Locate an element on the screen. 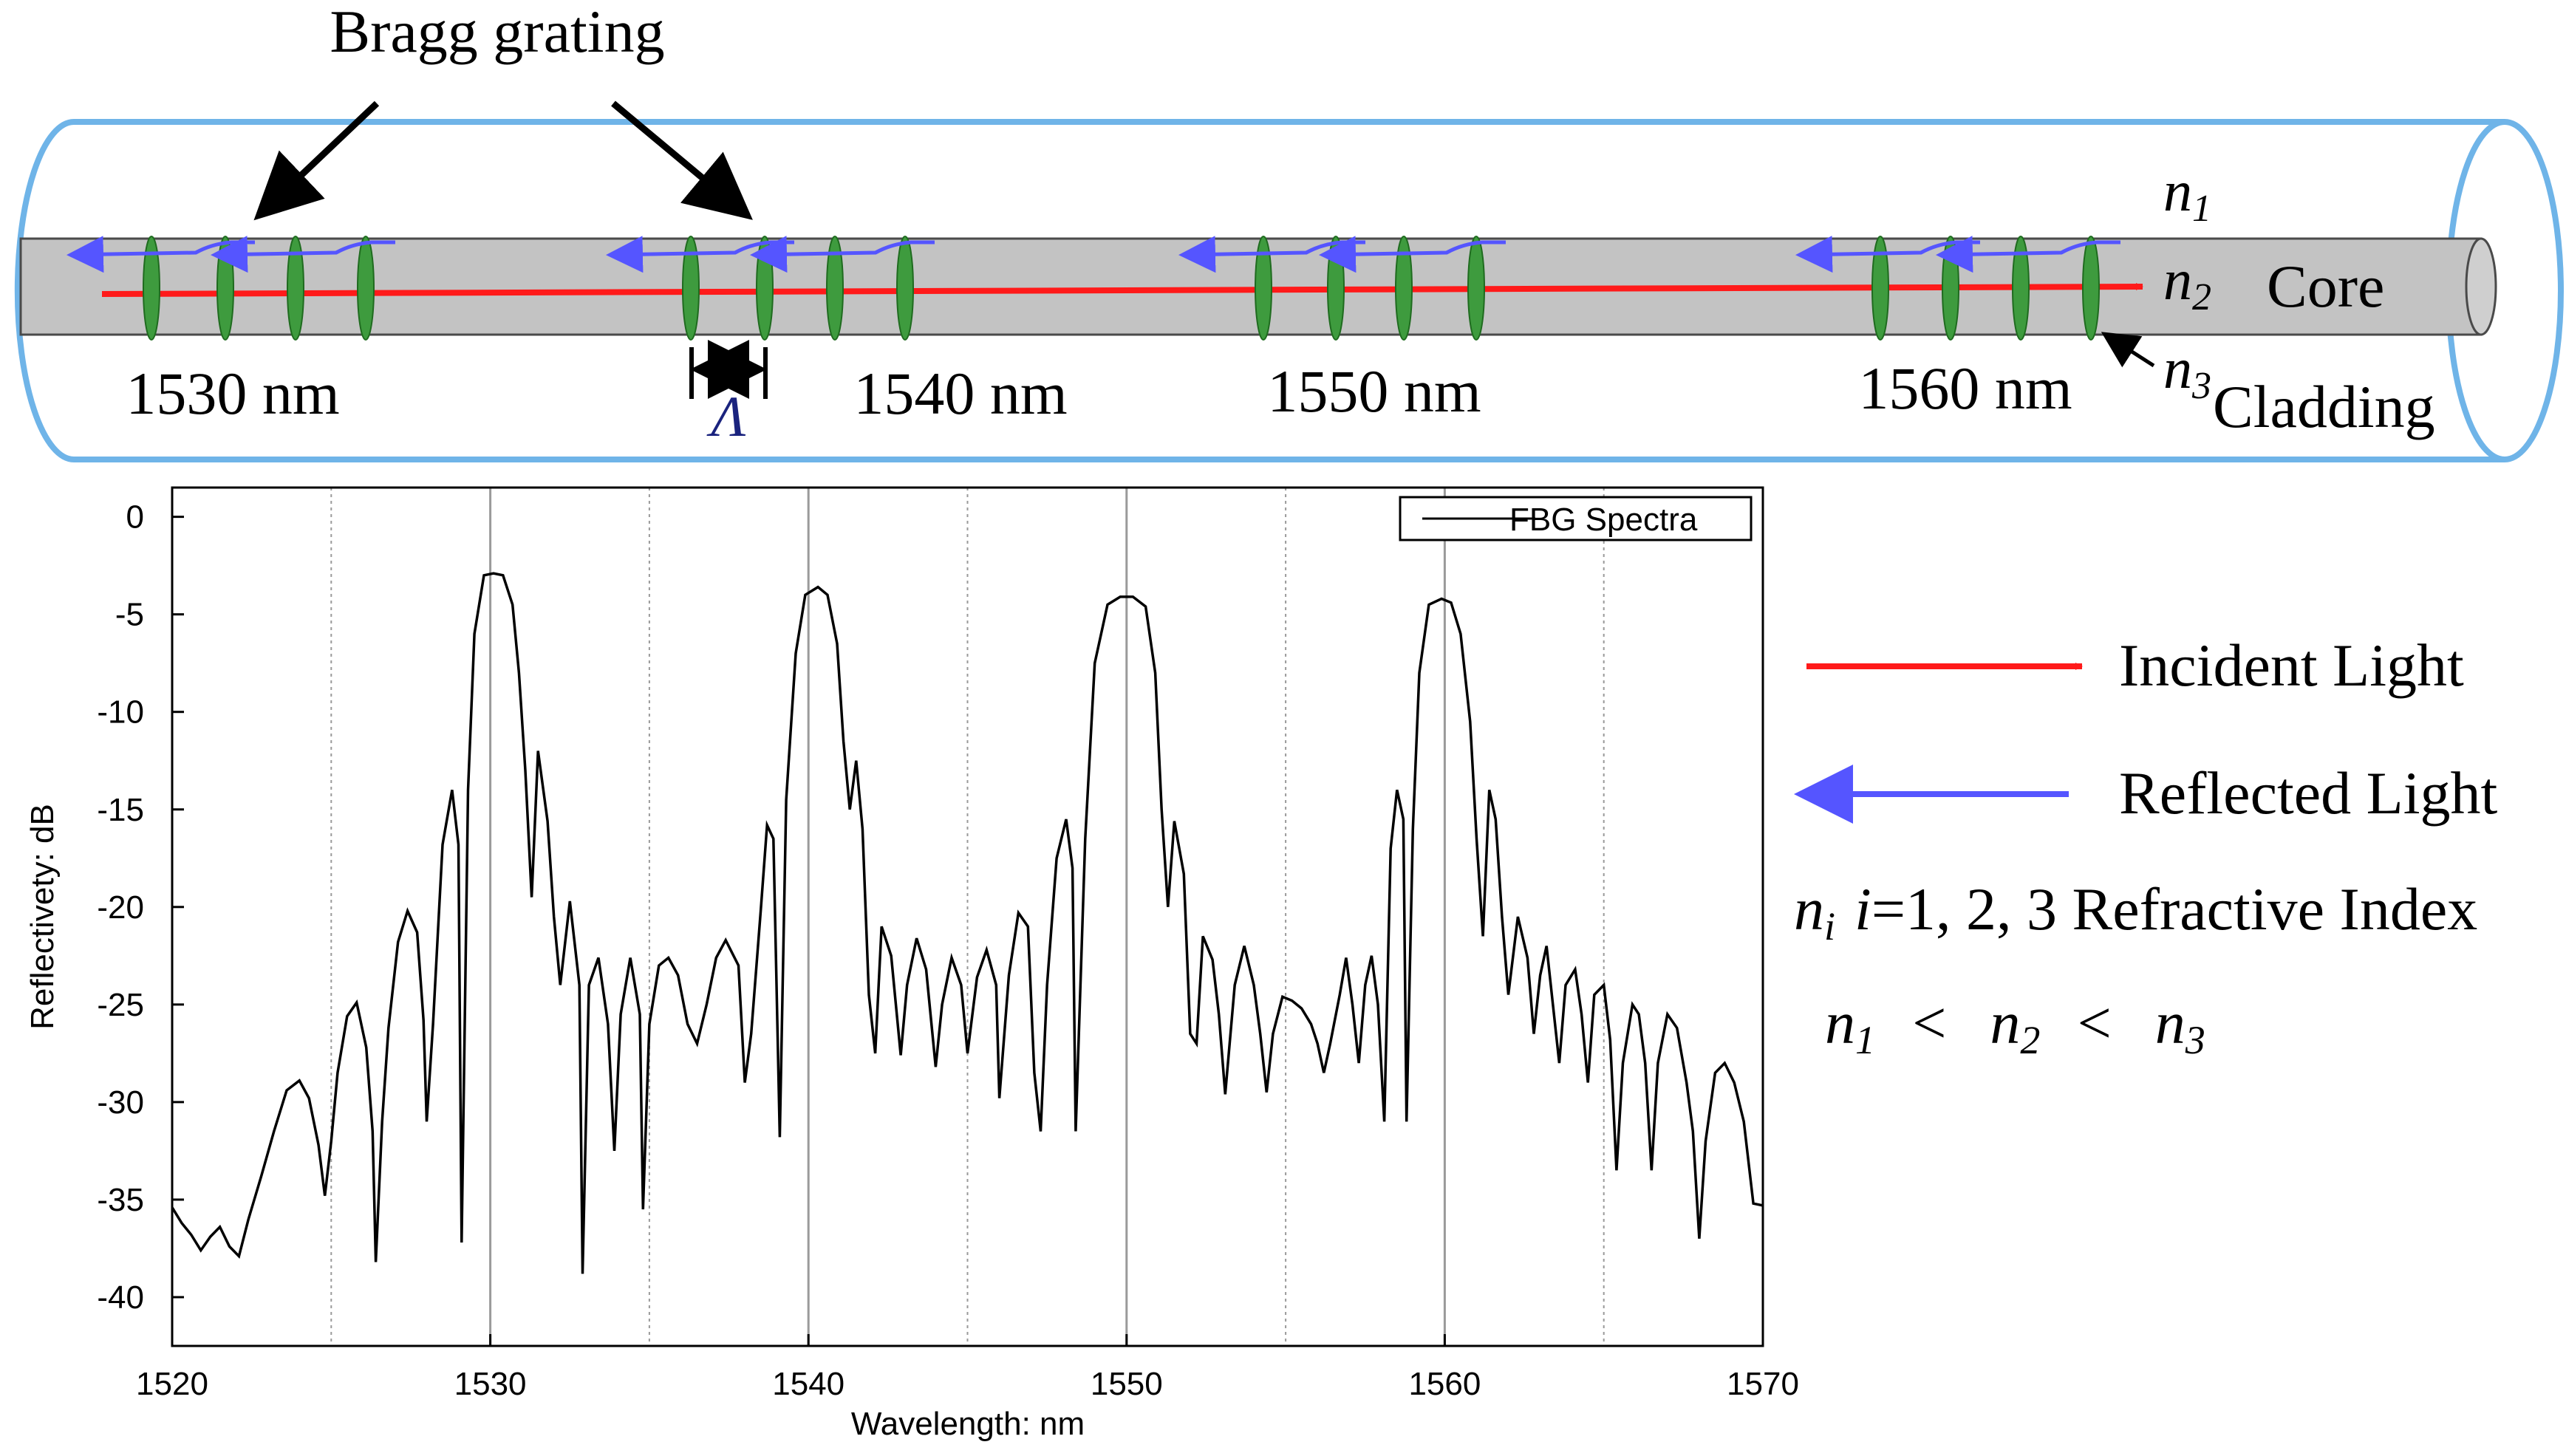  group-label-1550: 1550 nm is located at coordinates (1374, 391).